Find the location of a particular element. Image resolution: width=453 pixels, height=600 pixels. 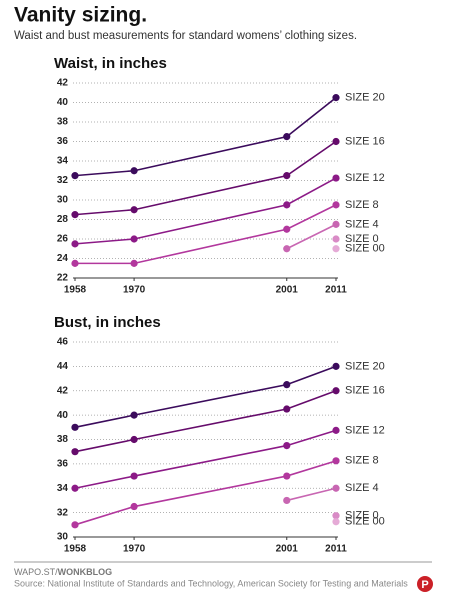

site: WAPO.ST/ is located at coordinates (36, 572).